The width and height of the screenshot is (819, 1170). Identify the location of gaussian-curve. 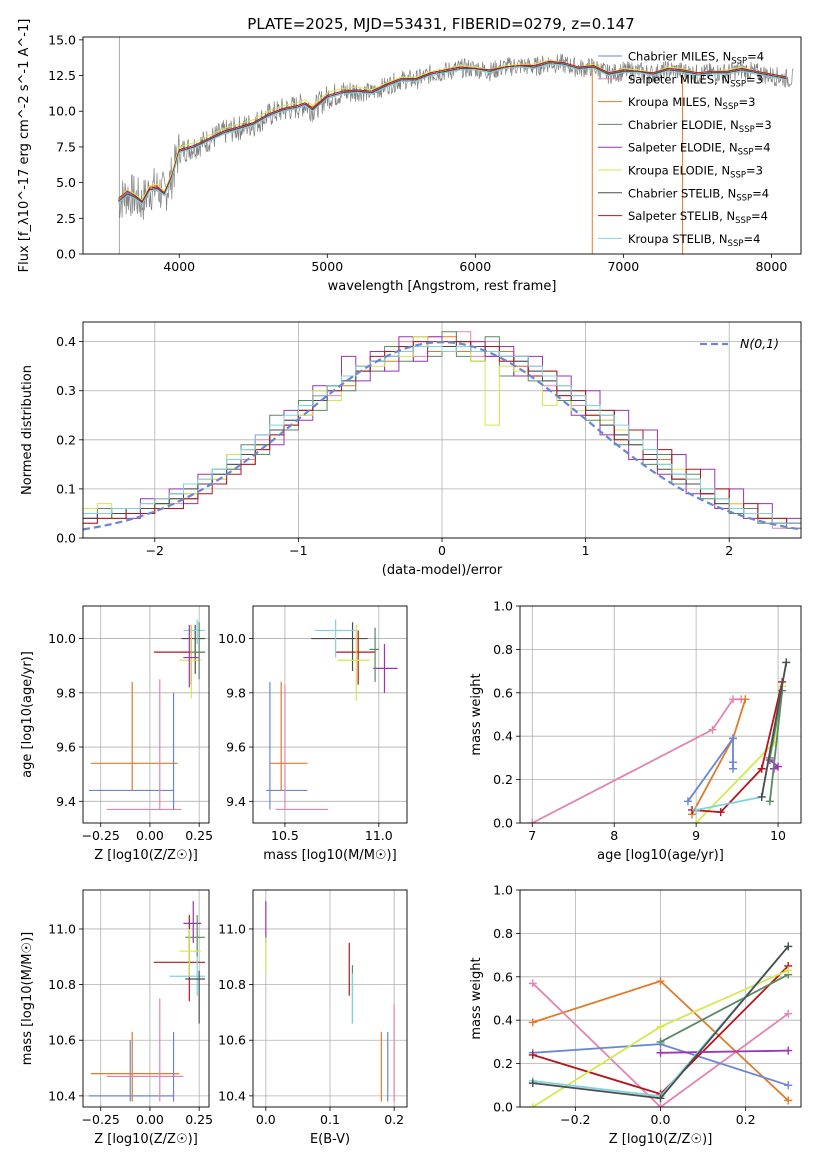
(442, 436).